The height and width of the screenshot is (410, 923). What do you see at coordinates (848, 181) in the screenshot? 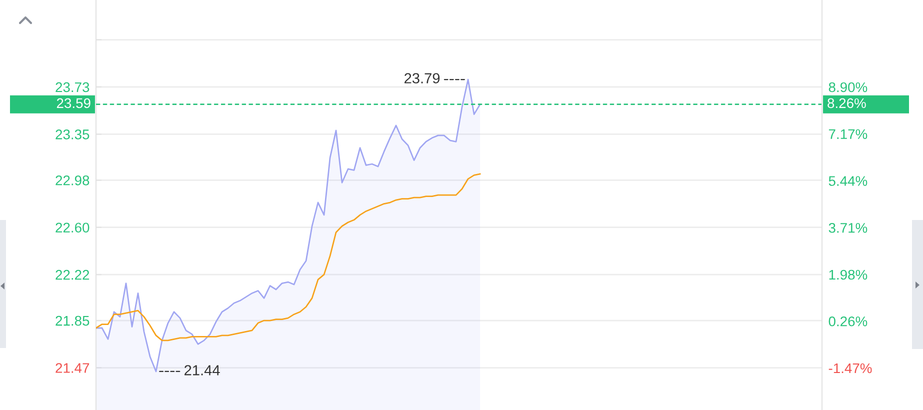
I see `y2-tick-label: 5.44%` at bounding box center [848, 181].